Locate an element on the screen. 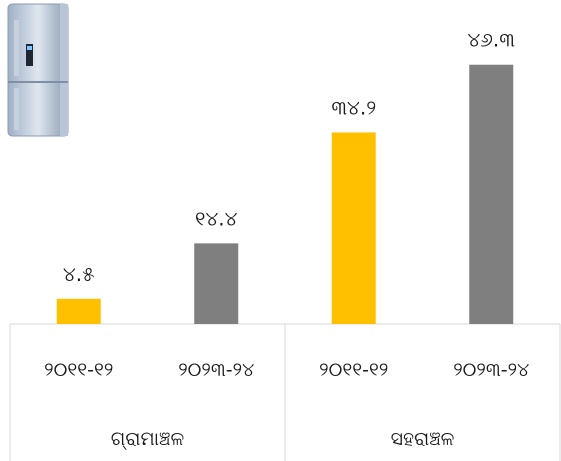 This screenshot has height=461, width=561. data-label: ୩୪.୨ is located at coordinates (353, 107).